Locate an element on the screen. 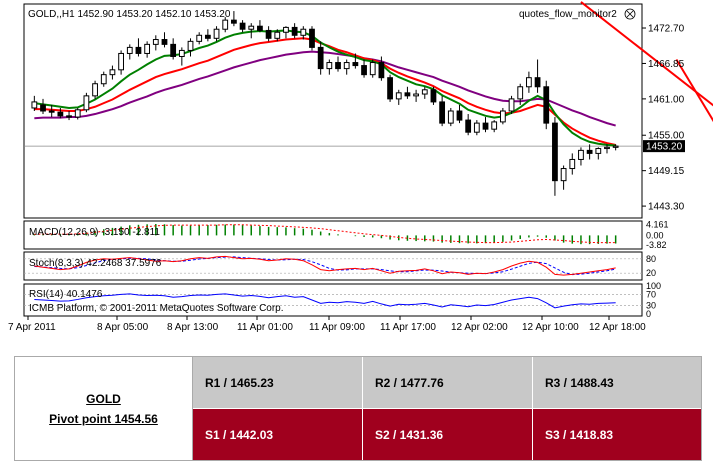 The height and width of the screenshot is (469, 713). stoch-label: Stoch(8,3,3) 42.2468 37.5976 is located at coordinates (95, 263).